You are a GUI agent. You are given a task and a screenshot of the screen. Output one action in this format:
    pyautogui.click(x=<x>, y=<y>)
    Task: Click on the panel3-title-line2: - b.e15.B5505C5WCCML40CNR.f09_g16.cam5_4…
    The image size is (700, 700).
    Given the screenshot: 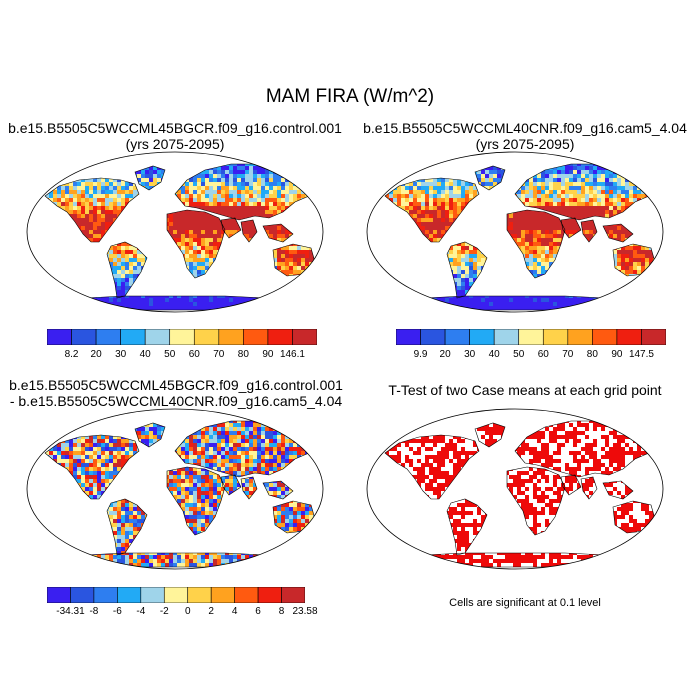 What is the action you would take?
    pyautogui.click(x=176, y=401)
    